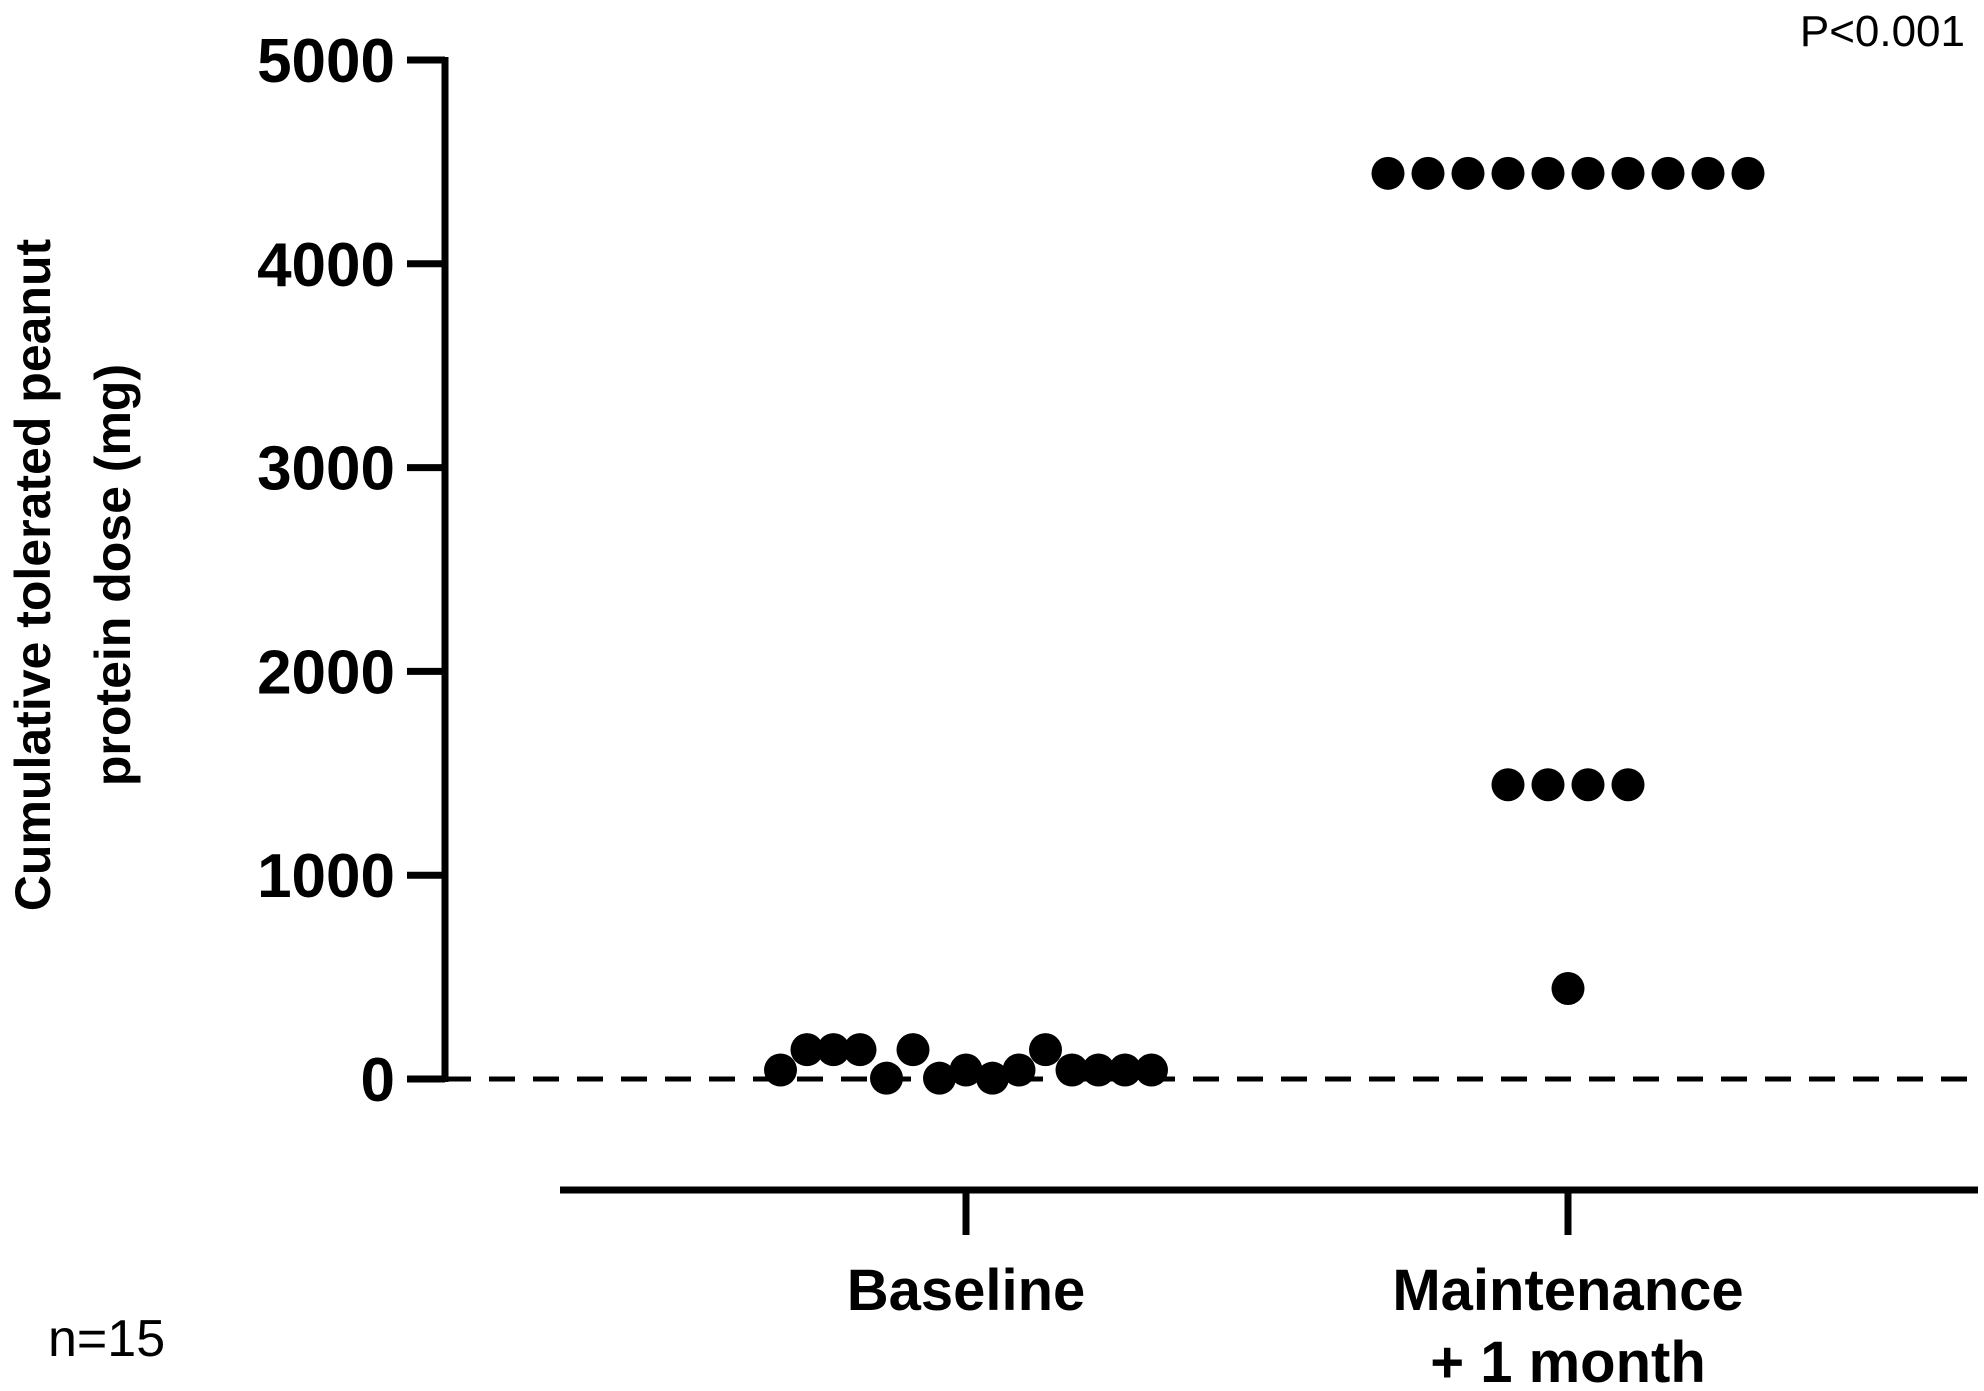 This screenshot has width=1984, height=1391. What do you see at coordinates (326, 469) in the screenshot?
I see `y-tick-label: 3000` at bounding box center [326, 469].